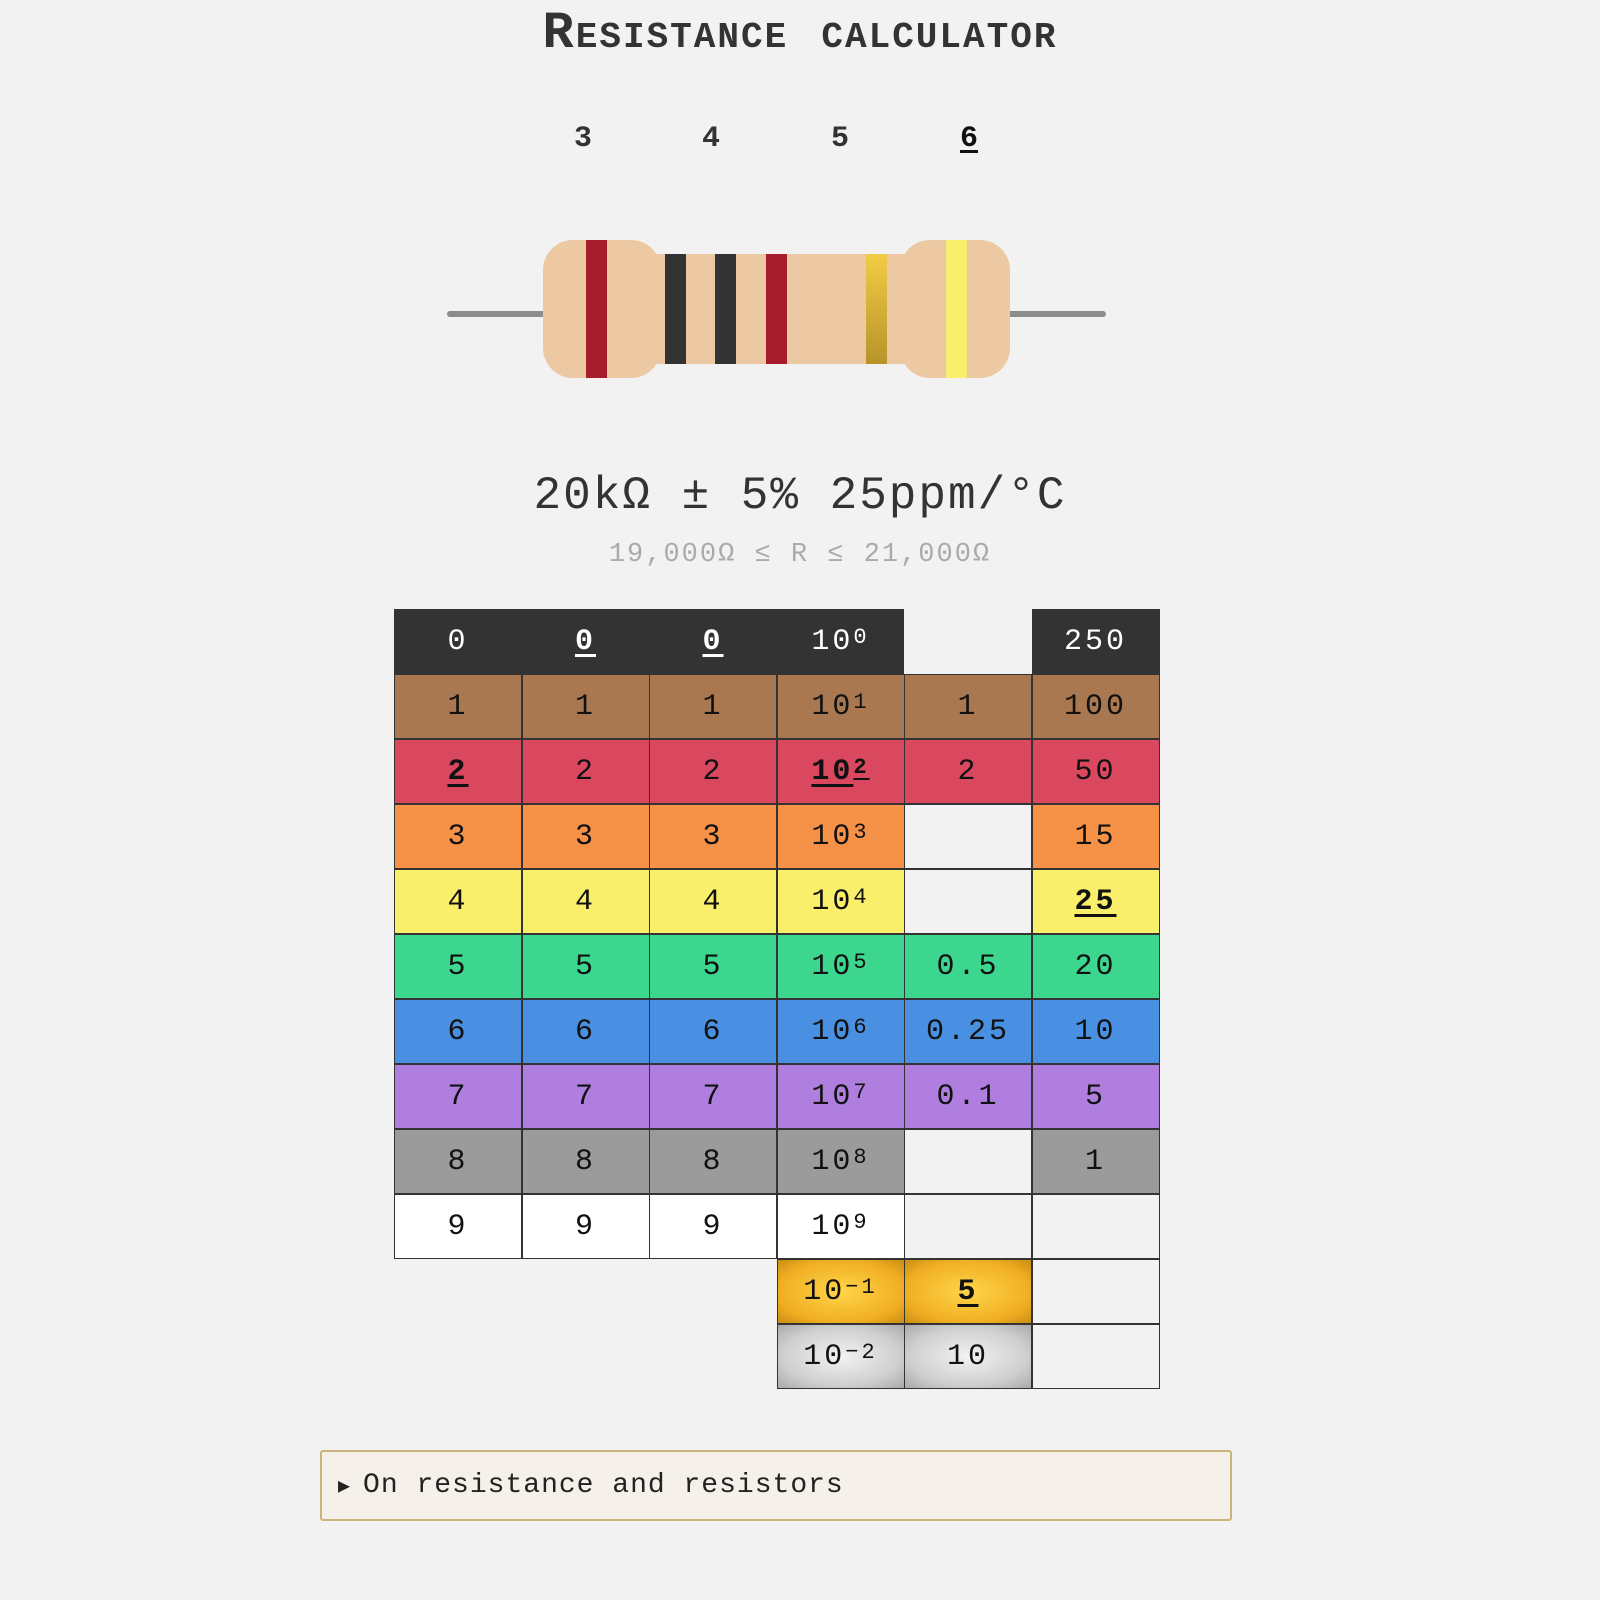 Image resolution: width=1600 pixels, height=1600 pixels. I want to click on cell-green-digit-3: 5, so click(713, 966).